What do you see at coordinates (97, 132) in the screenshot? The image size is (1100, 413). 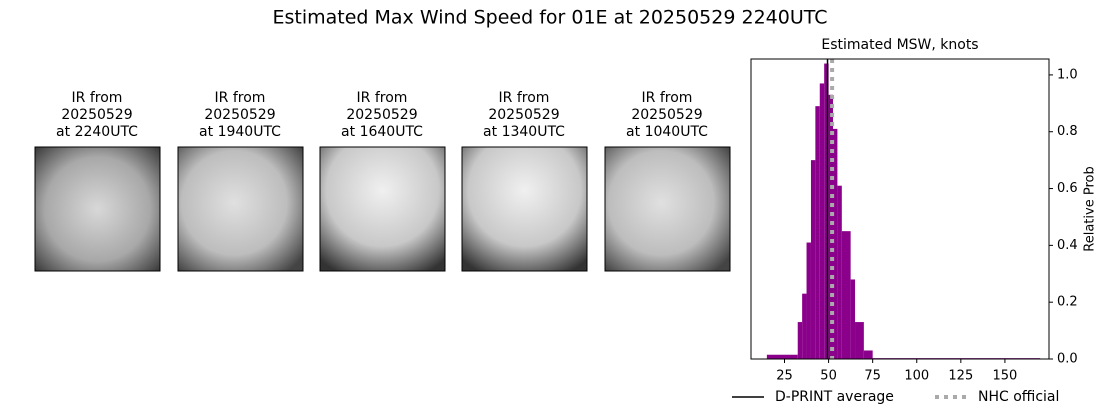 I see `panel-caption: at 2240UTC` at bounding box center [97, 132].